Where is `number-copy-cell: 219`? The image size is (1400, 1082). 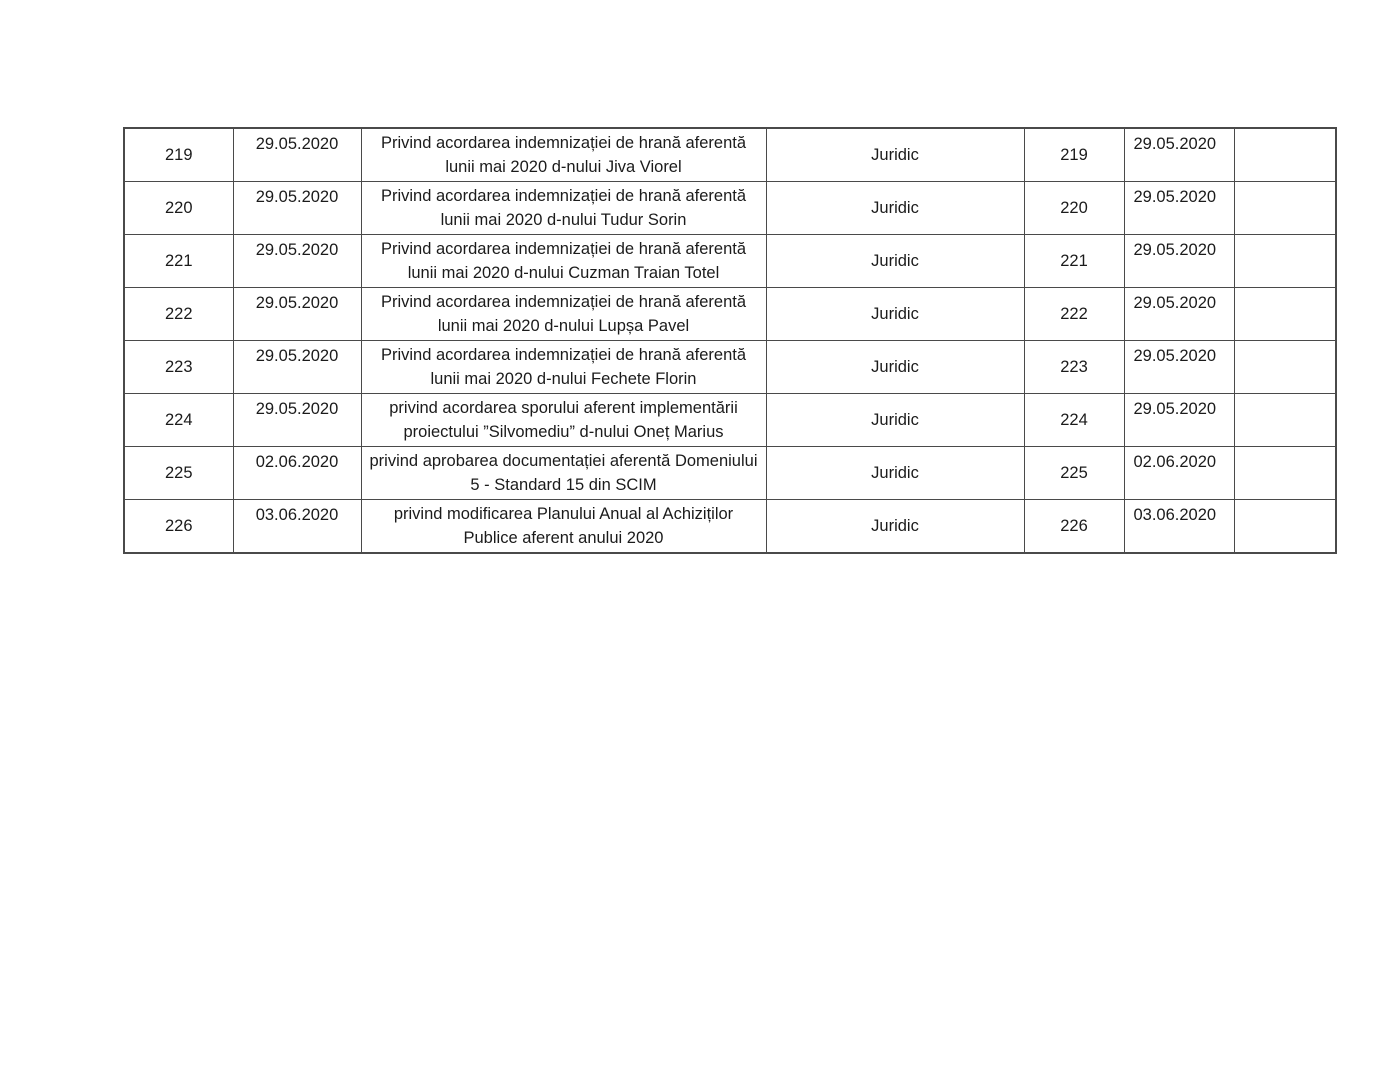
number-copy-cell: 219 is located at coordinates (1074, 154).